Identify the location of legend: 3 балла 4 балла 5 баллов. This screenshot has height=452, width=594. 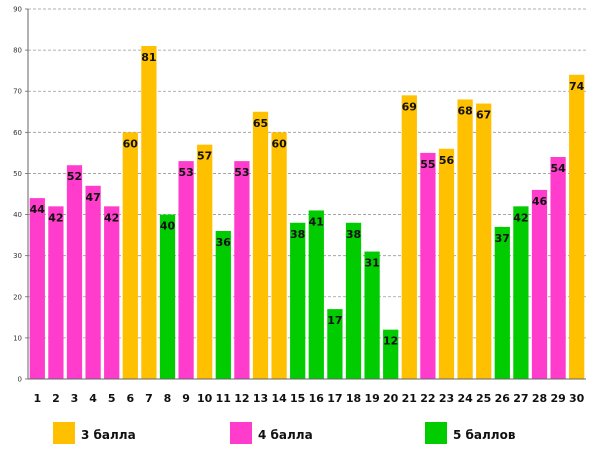
(284, 433).